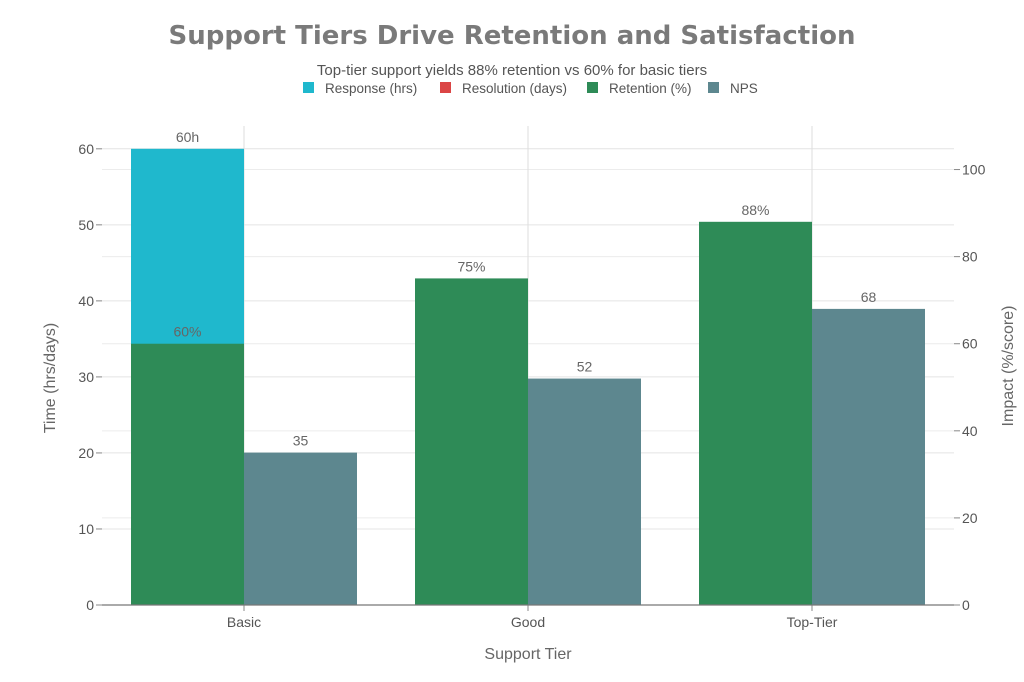 The height and width of the screenshot is (682, 1024). Describe the element at coordinates (187, 332) in the screenshot. I see `data-label-retention: 60%` at that location.